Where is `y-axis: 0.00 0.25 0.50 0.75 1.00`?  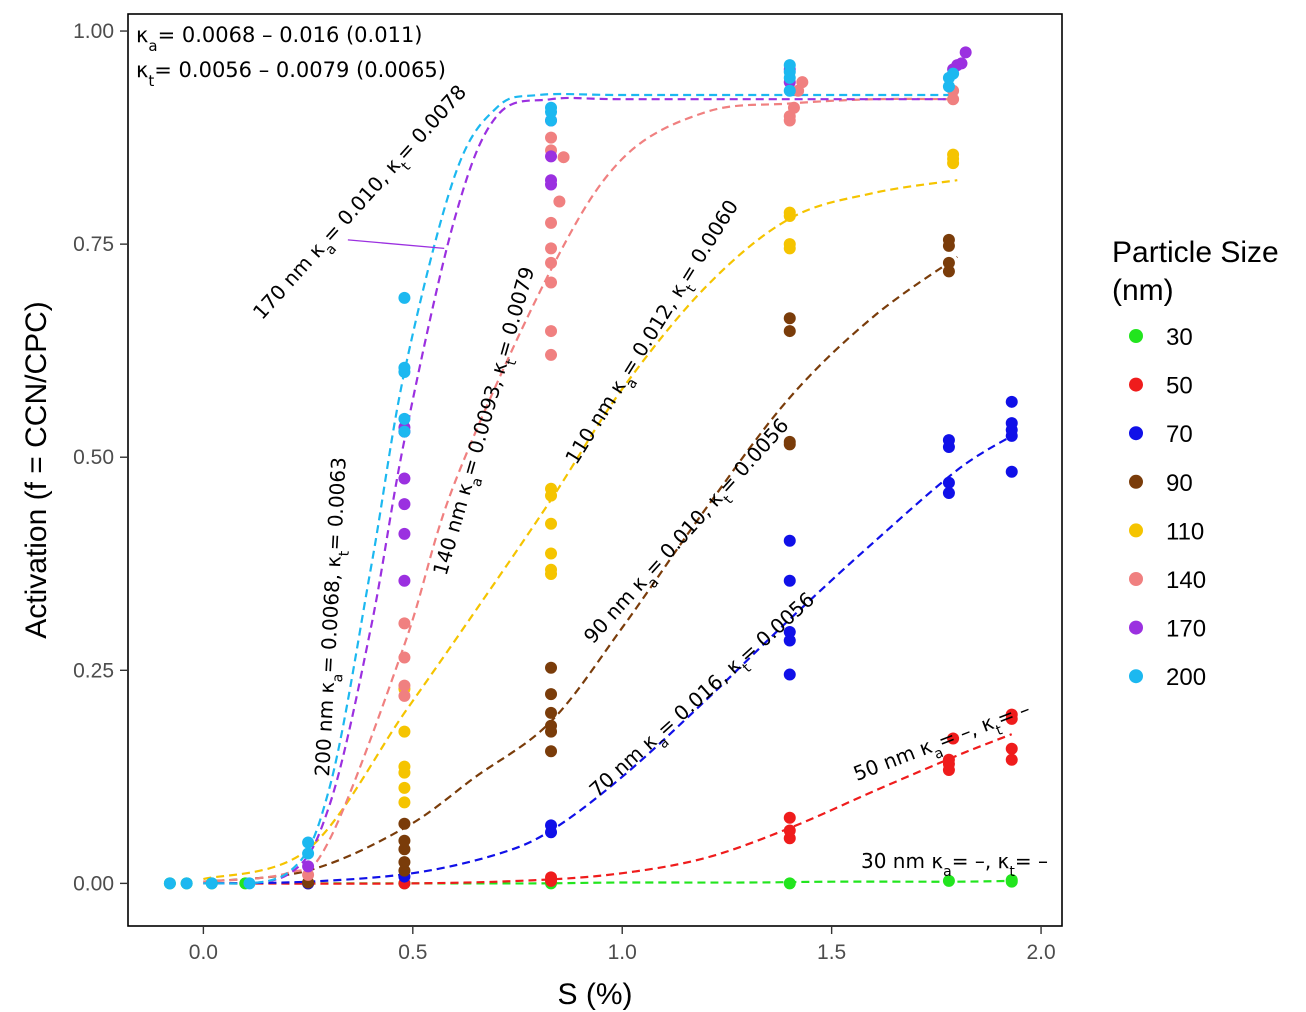
y-axis: 0.00 0.25 0.50 0.75 1.00 is located at coordinates (100, 457).